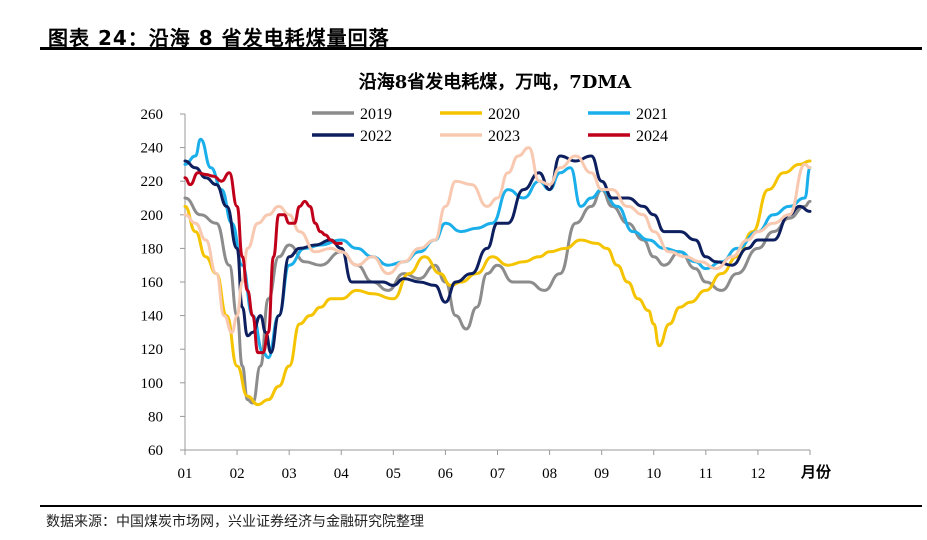 Image resolution: width=927 pixels, height=540 pixels. What do you see at coordinates (152, 384) in the screenshot?
I see `y-tick-label: 100` at bounding box center [152, 384].